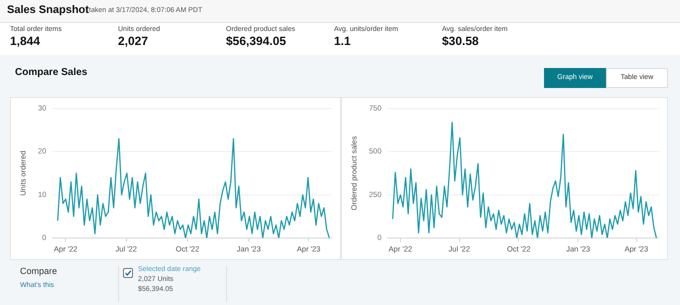 The width and height of the screenshot is (680, 305). What do you see at coordinates (256, 41) in the screenshot?
I see `text: $56,394.05` at bounding box center [256, 41].